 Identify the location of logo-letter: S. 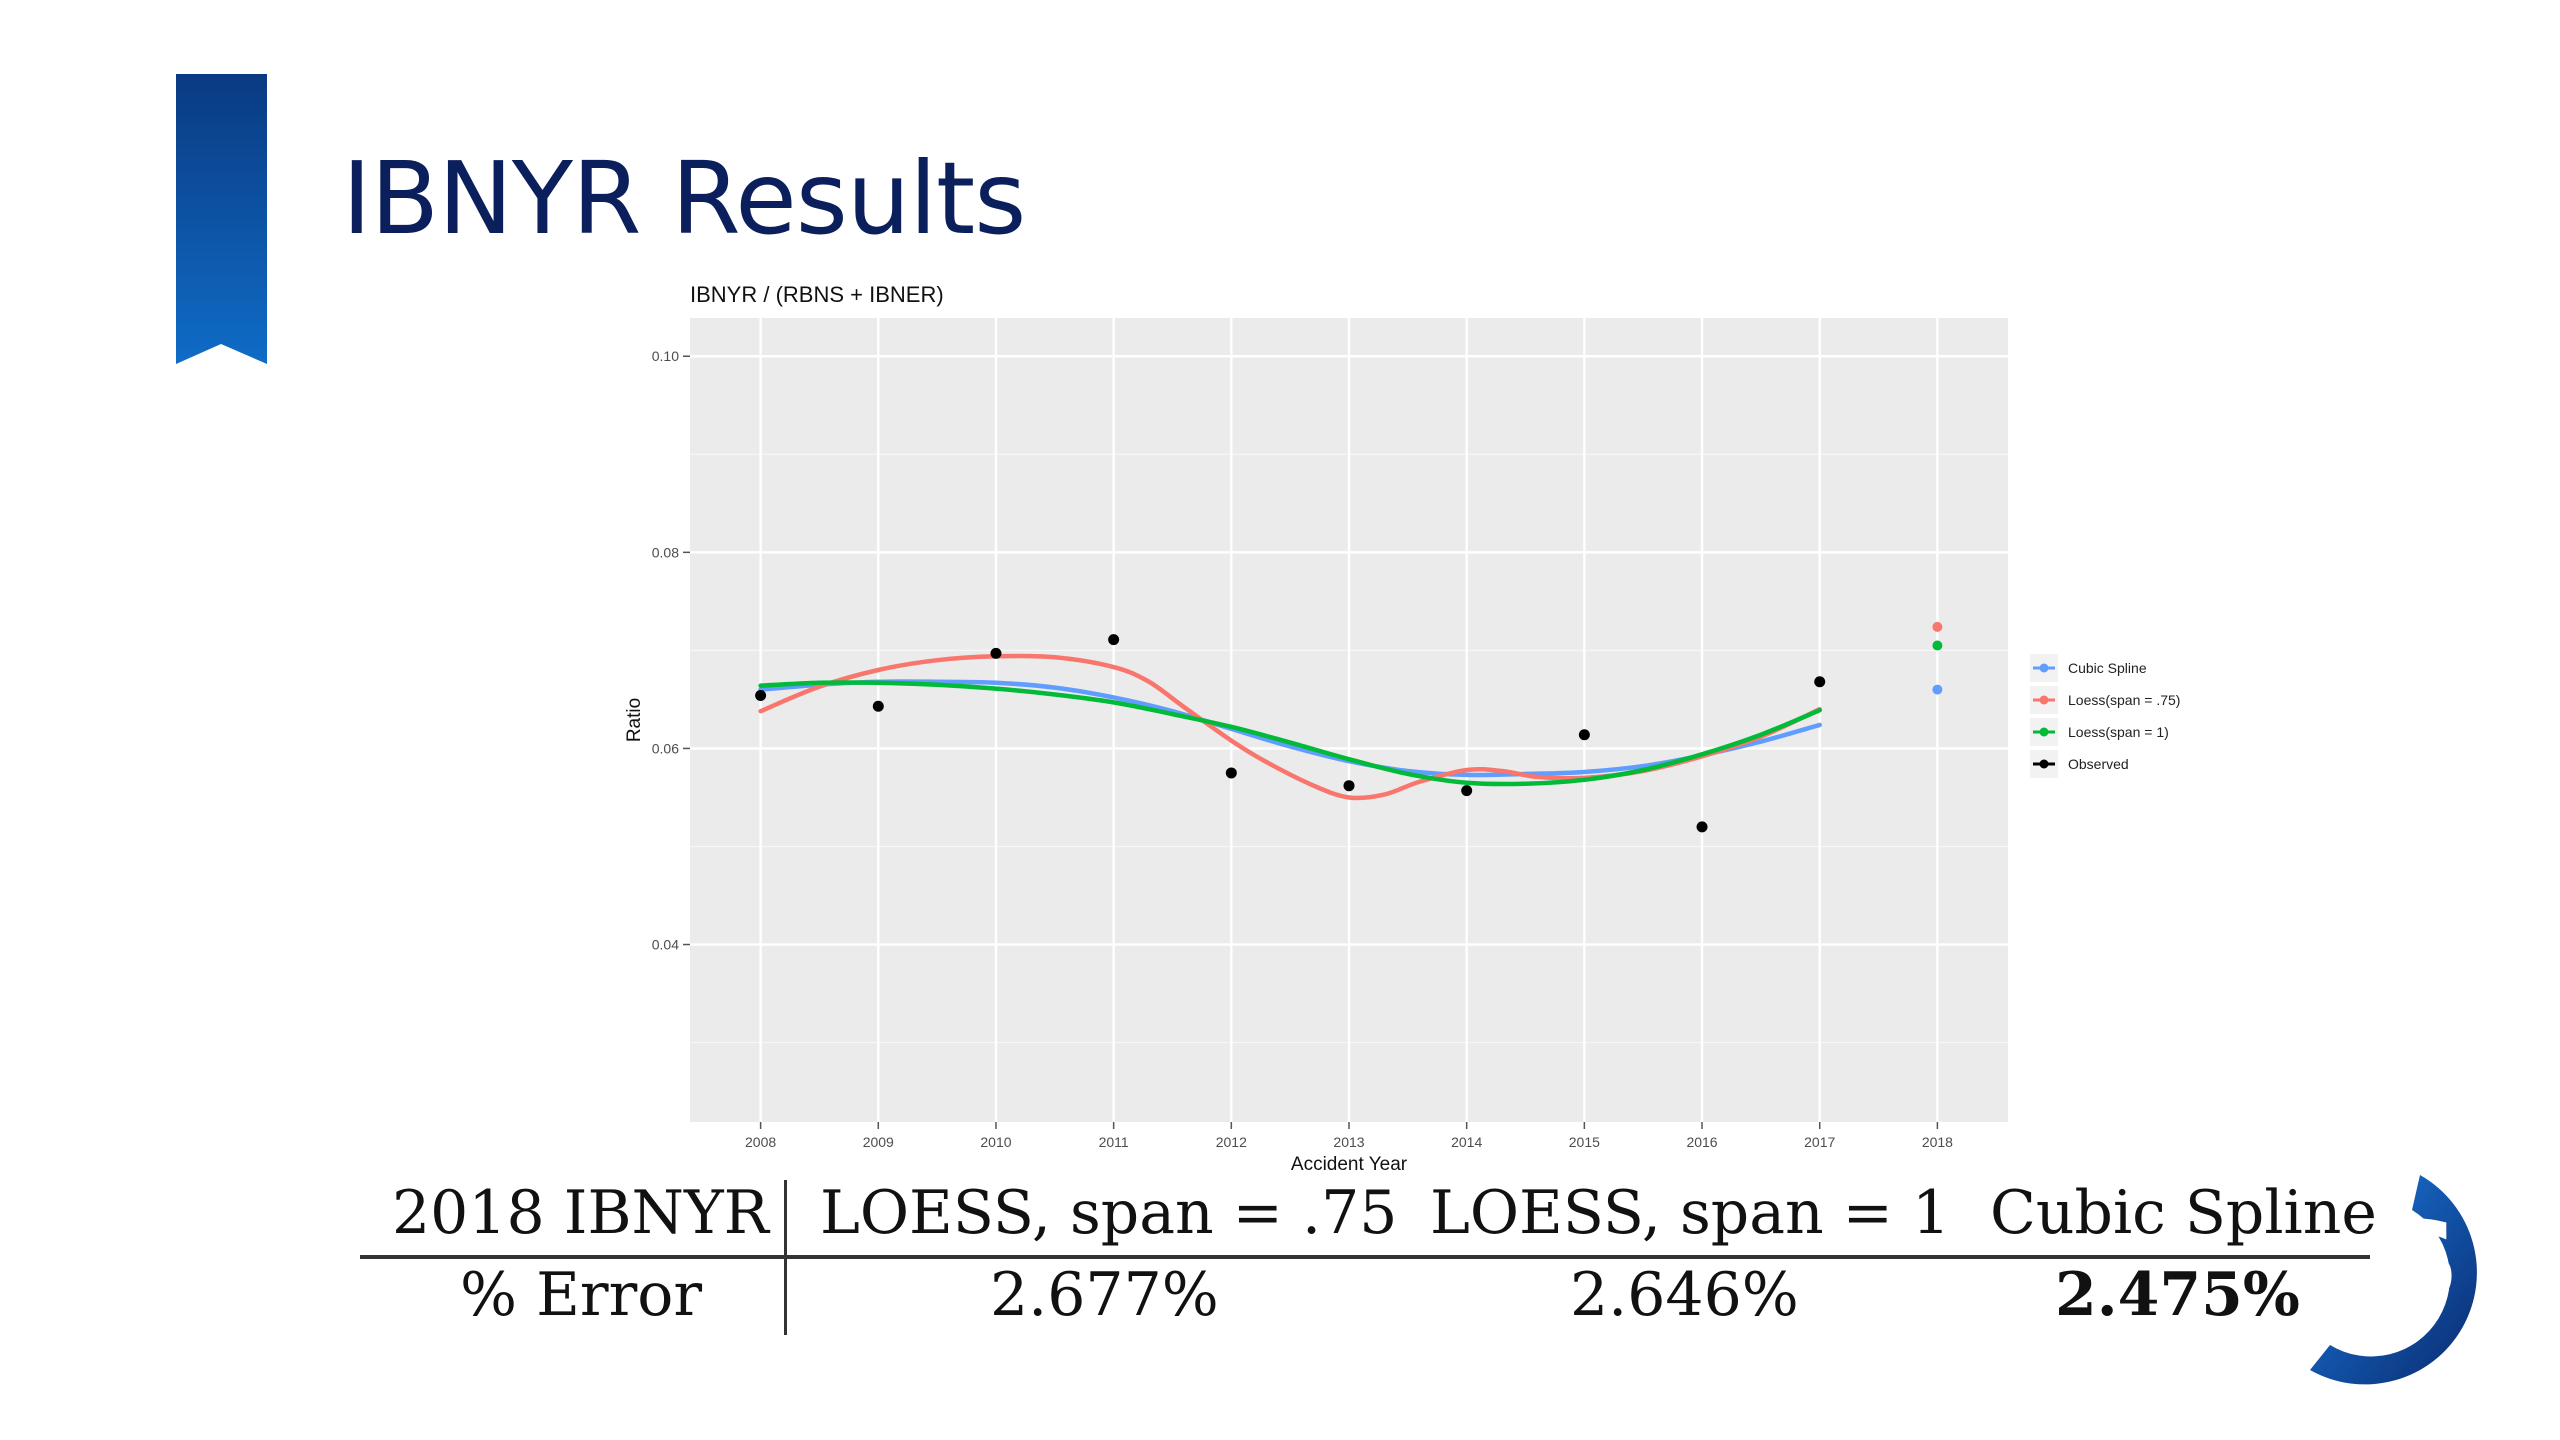
(2419, 1262).